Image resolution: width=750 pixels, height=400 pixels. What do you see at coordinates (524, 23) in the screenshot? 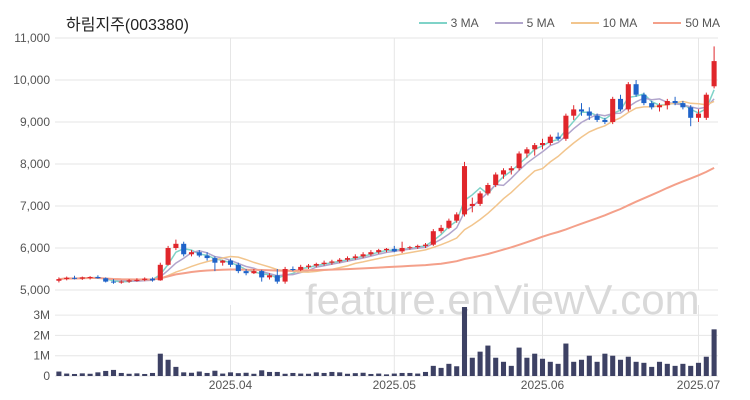
I see `legend-item-5ma: 5 MA` at bounding box center [524, 23].